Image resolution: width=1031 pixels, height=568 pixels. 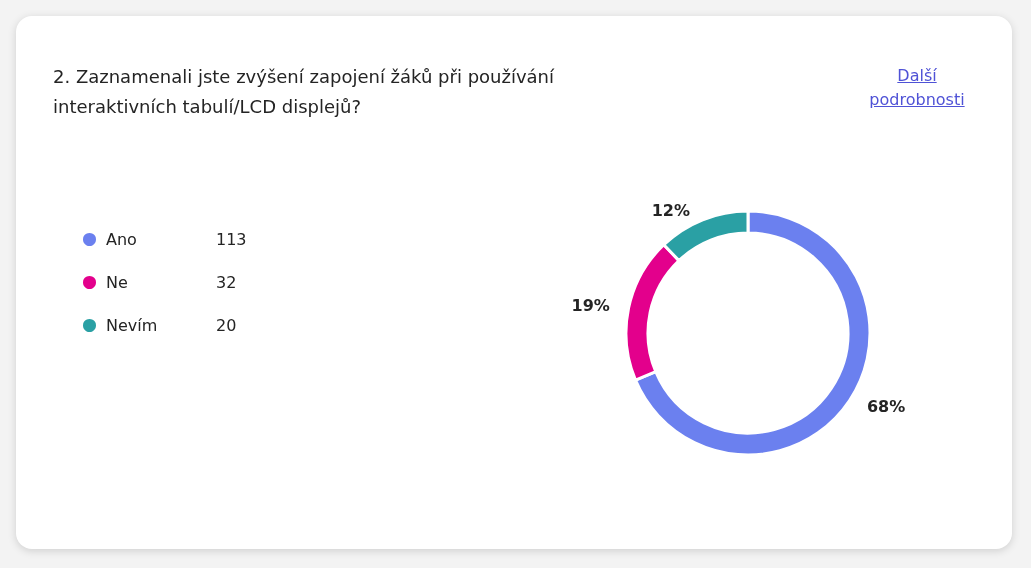 What do you see at coordinates (670, 210) in the screenshot?
I see `data-label: 12%` at bounding box center [670, 210].